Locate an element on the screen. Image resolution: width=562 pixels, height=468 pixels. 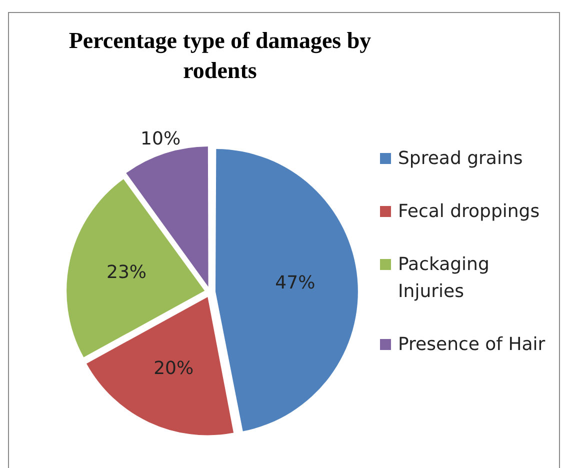
legend-label: Presence of Hair is located at coordinates (472, 345).